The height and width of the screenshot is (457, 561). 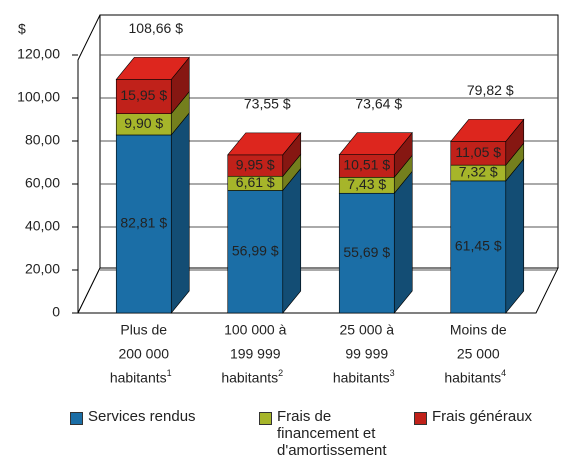 I want to click on data-label: 9,95 $, so click(x=255, y=164).